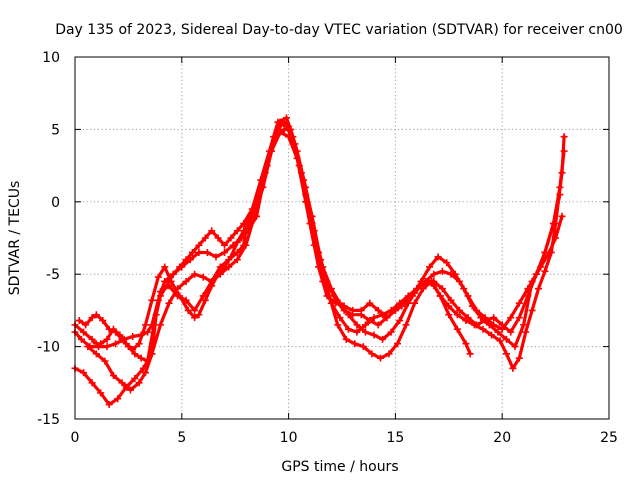  I want to click on y-tick-label: 10, so click(51, 58).